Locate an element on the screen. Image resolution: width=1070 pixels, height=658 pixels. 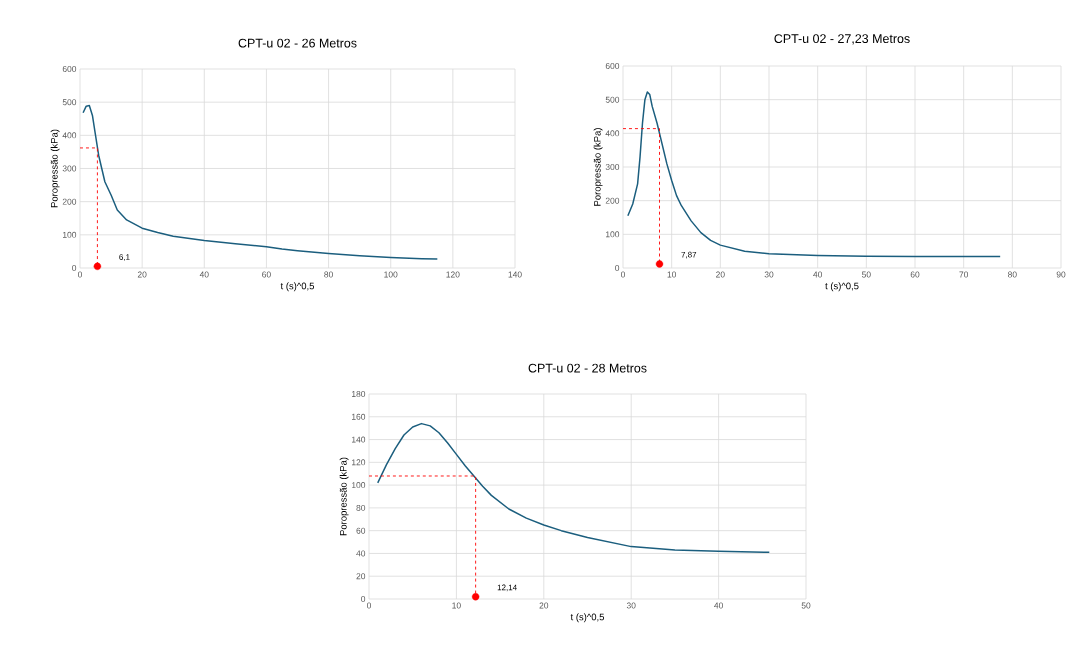
chart-title: CPT-u 02 - 27,23 Metros is located at coordinates (842, 39).